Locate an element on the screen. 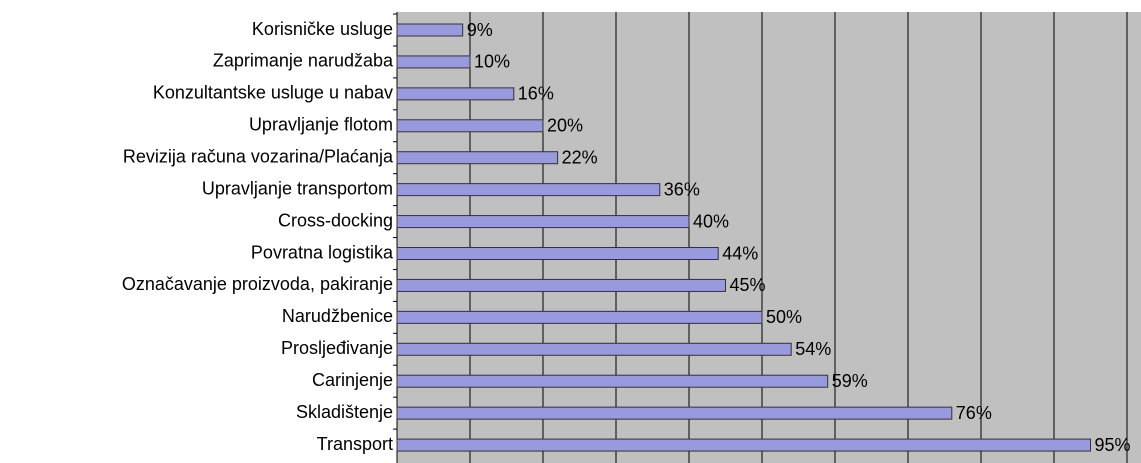  y-tick-label: Prosljeđivanje is located at coordinates (337, 348).